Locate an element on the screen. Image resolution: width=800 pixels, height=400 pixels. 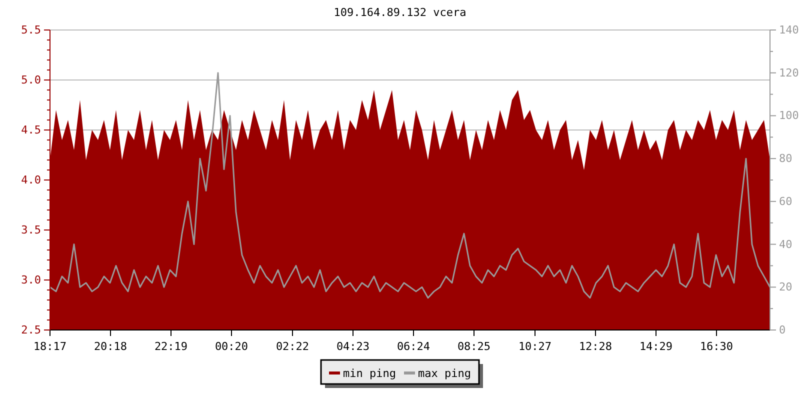
y-tick-label: 3.0 is located at coordinates (31, 280).